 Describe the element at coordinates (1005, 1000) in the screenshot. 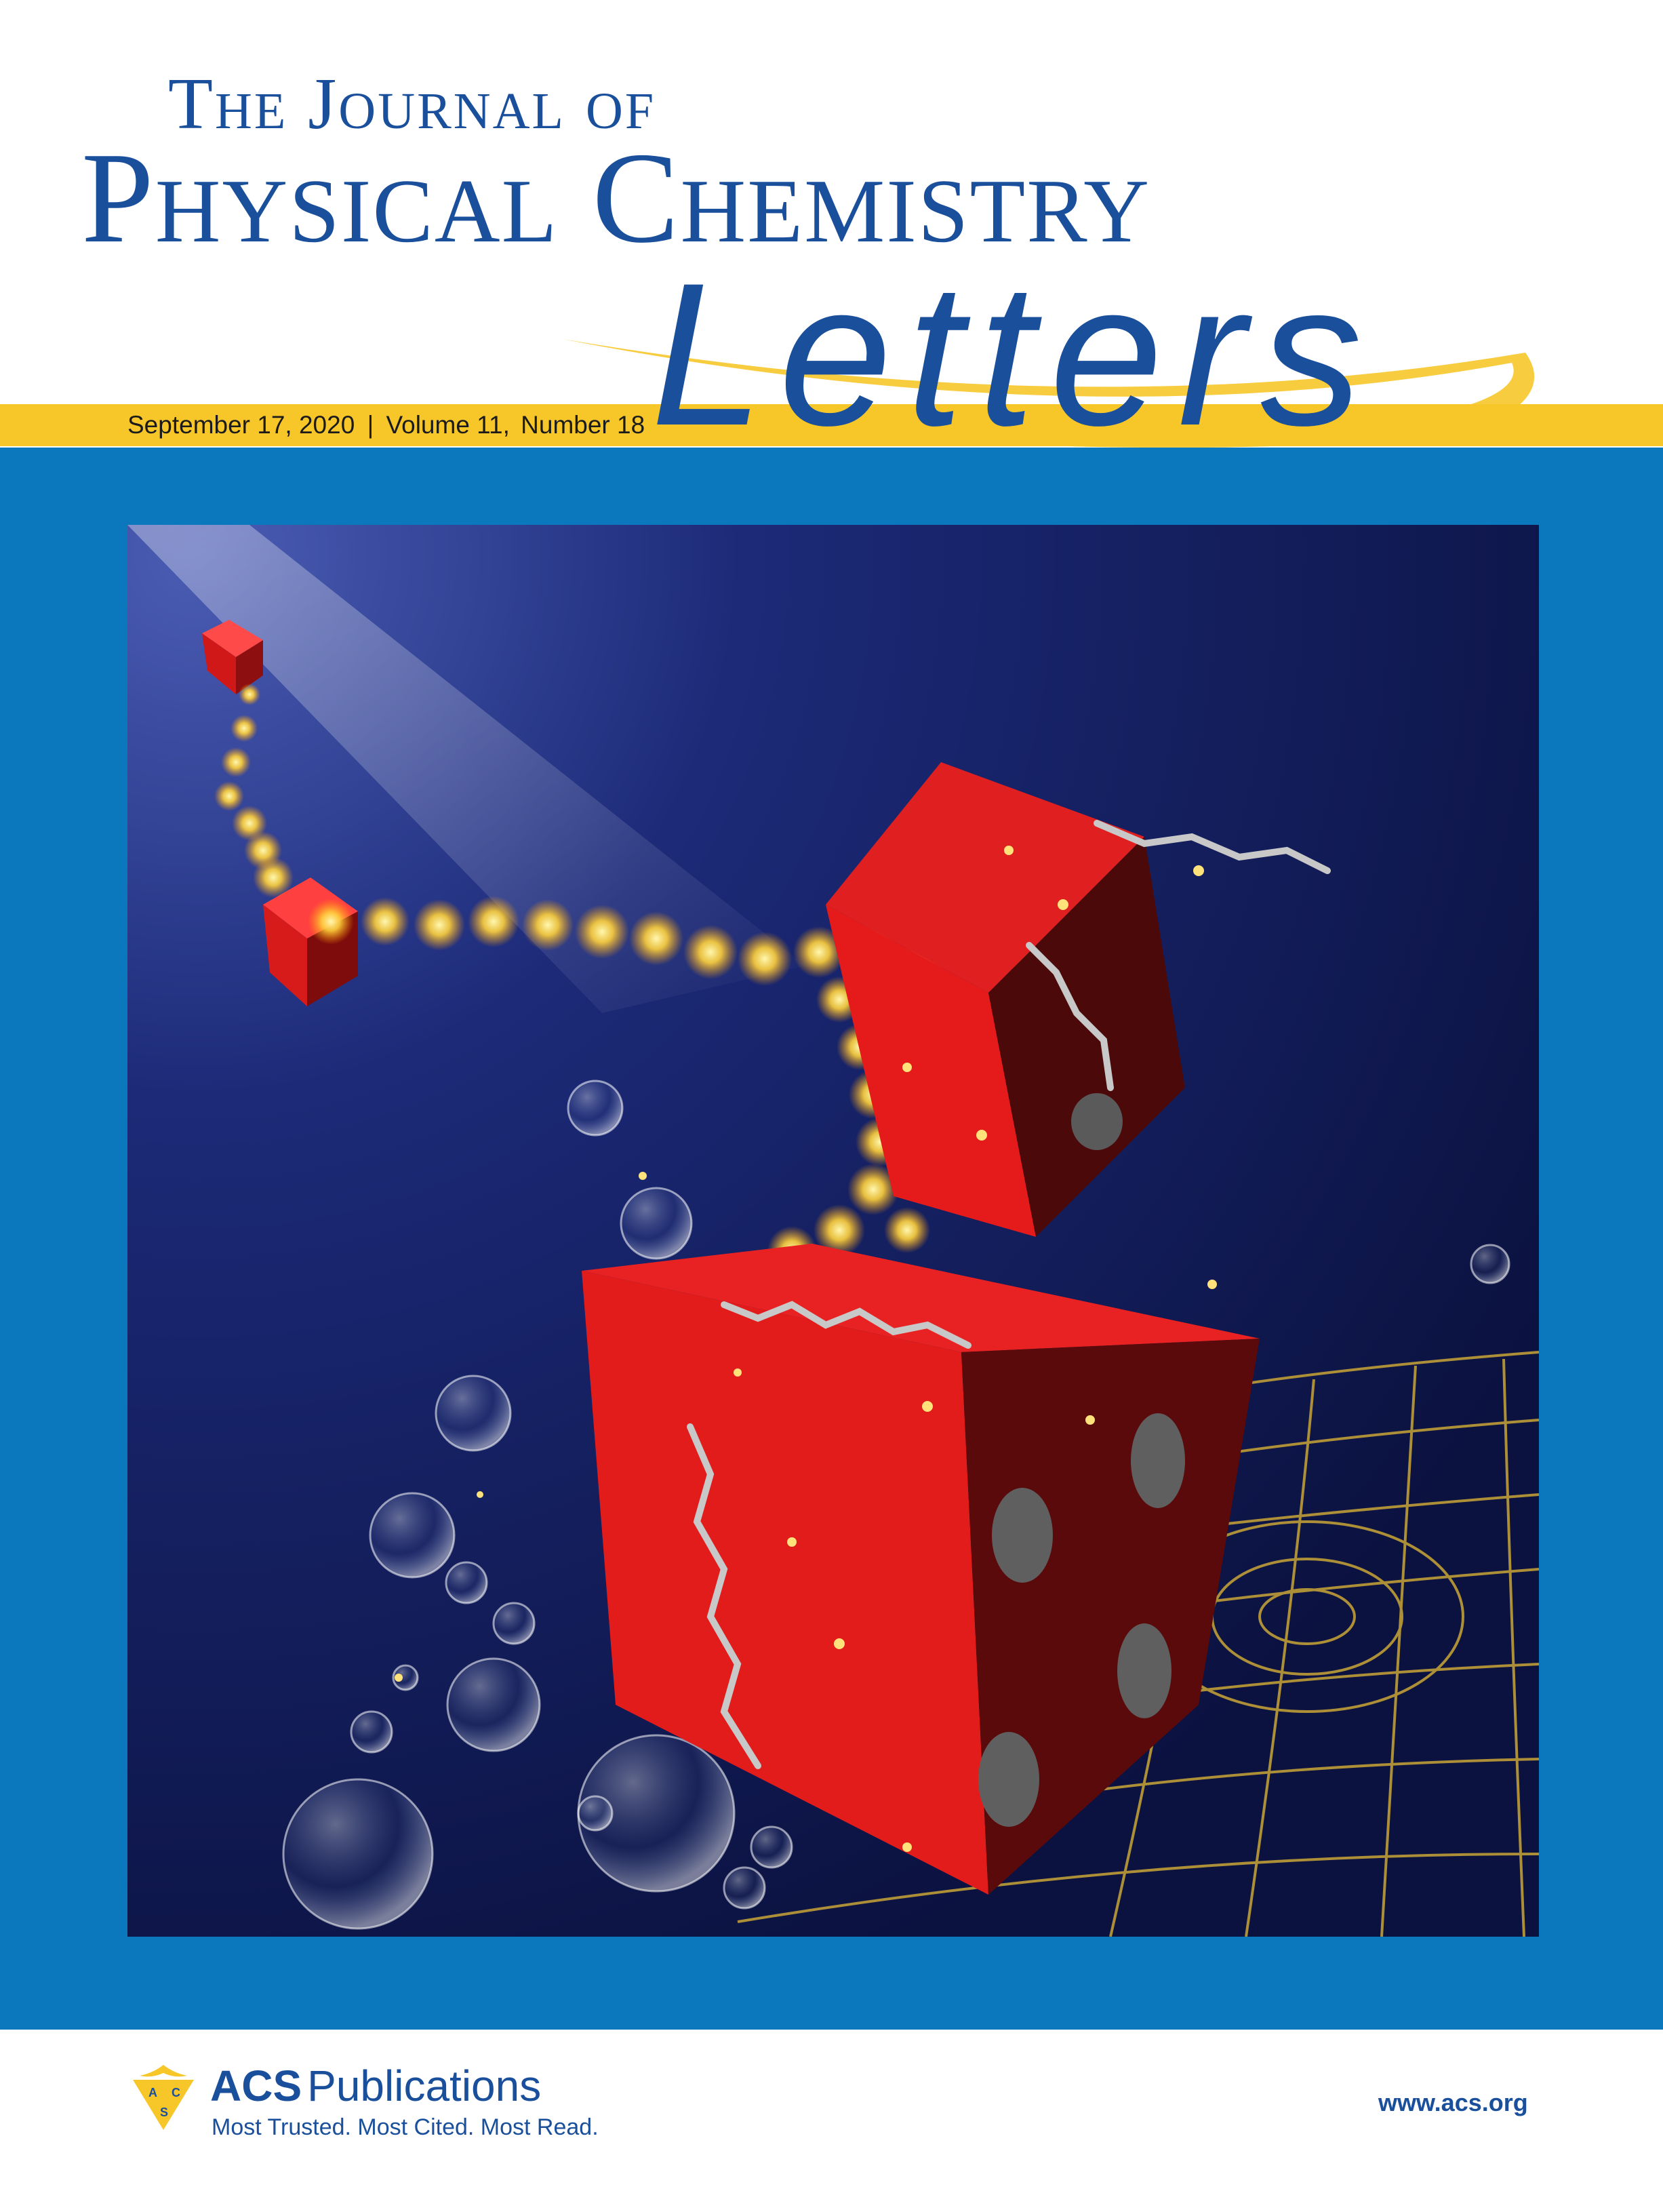

I see `large-red-die-back` at that location.